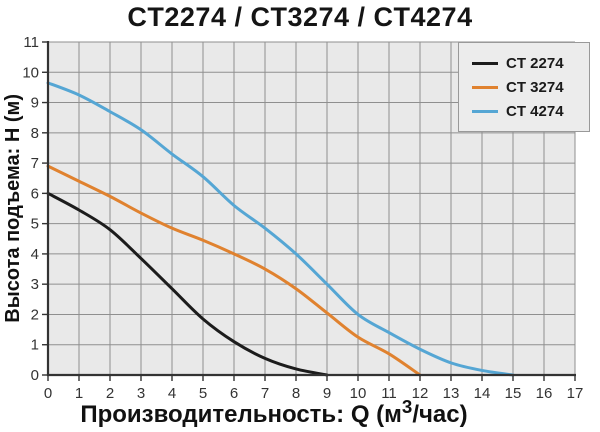  Describe the element at coordinates (35, 193) in the screenshot. I see `y-tick-label: 6` at that location.